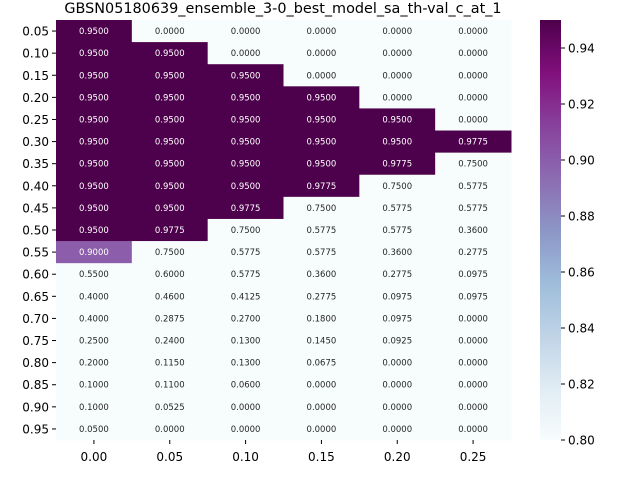 The height and width of the screenshot is (480, 640). I want to click on x-tick-label: 0.15, so click(321, 457).